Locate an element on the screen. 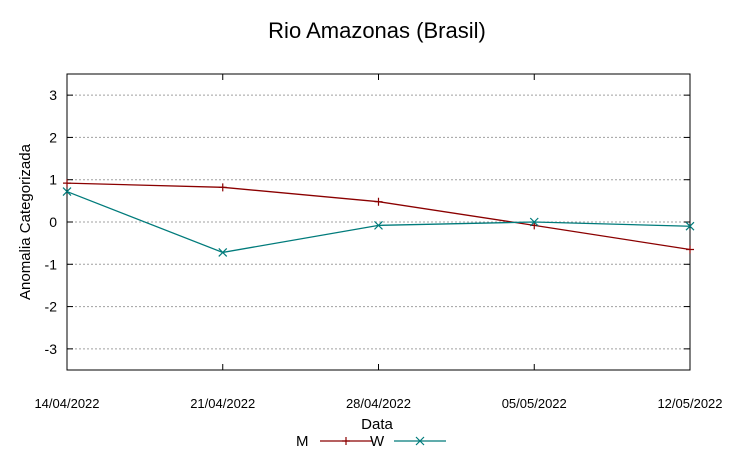  x-axis-label: Data is located at coordinates (377, 424).